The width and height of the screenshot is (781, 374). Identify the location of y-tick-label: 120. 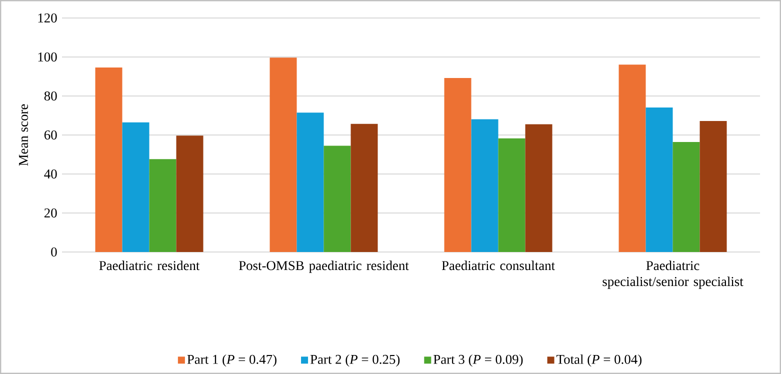
(47, 18).